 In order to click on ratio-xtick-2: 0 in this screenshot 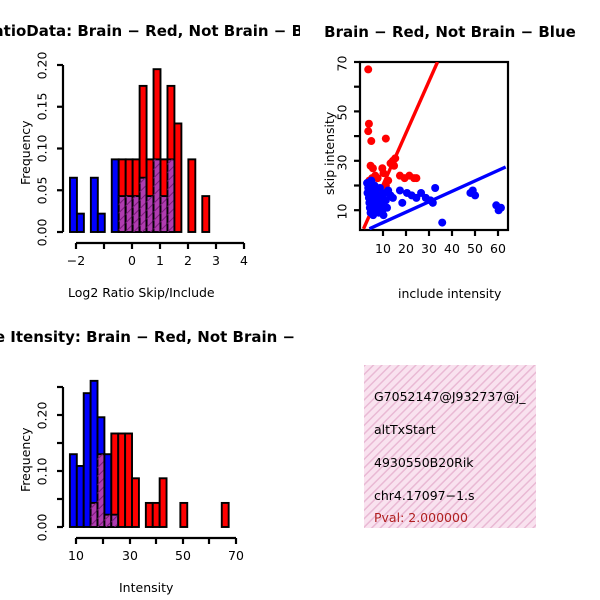, I will do `click(132, 260)`.